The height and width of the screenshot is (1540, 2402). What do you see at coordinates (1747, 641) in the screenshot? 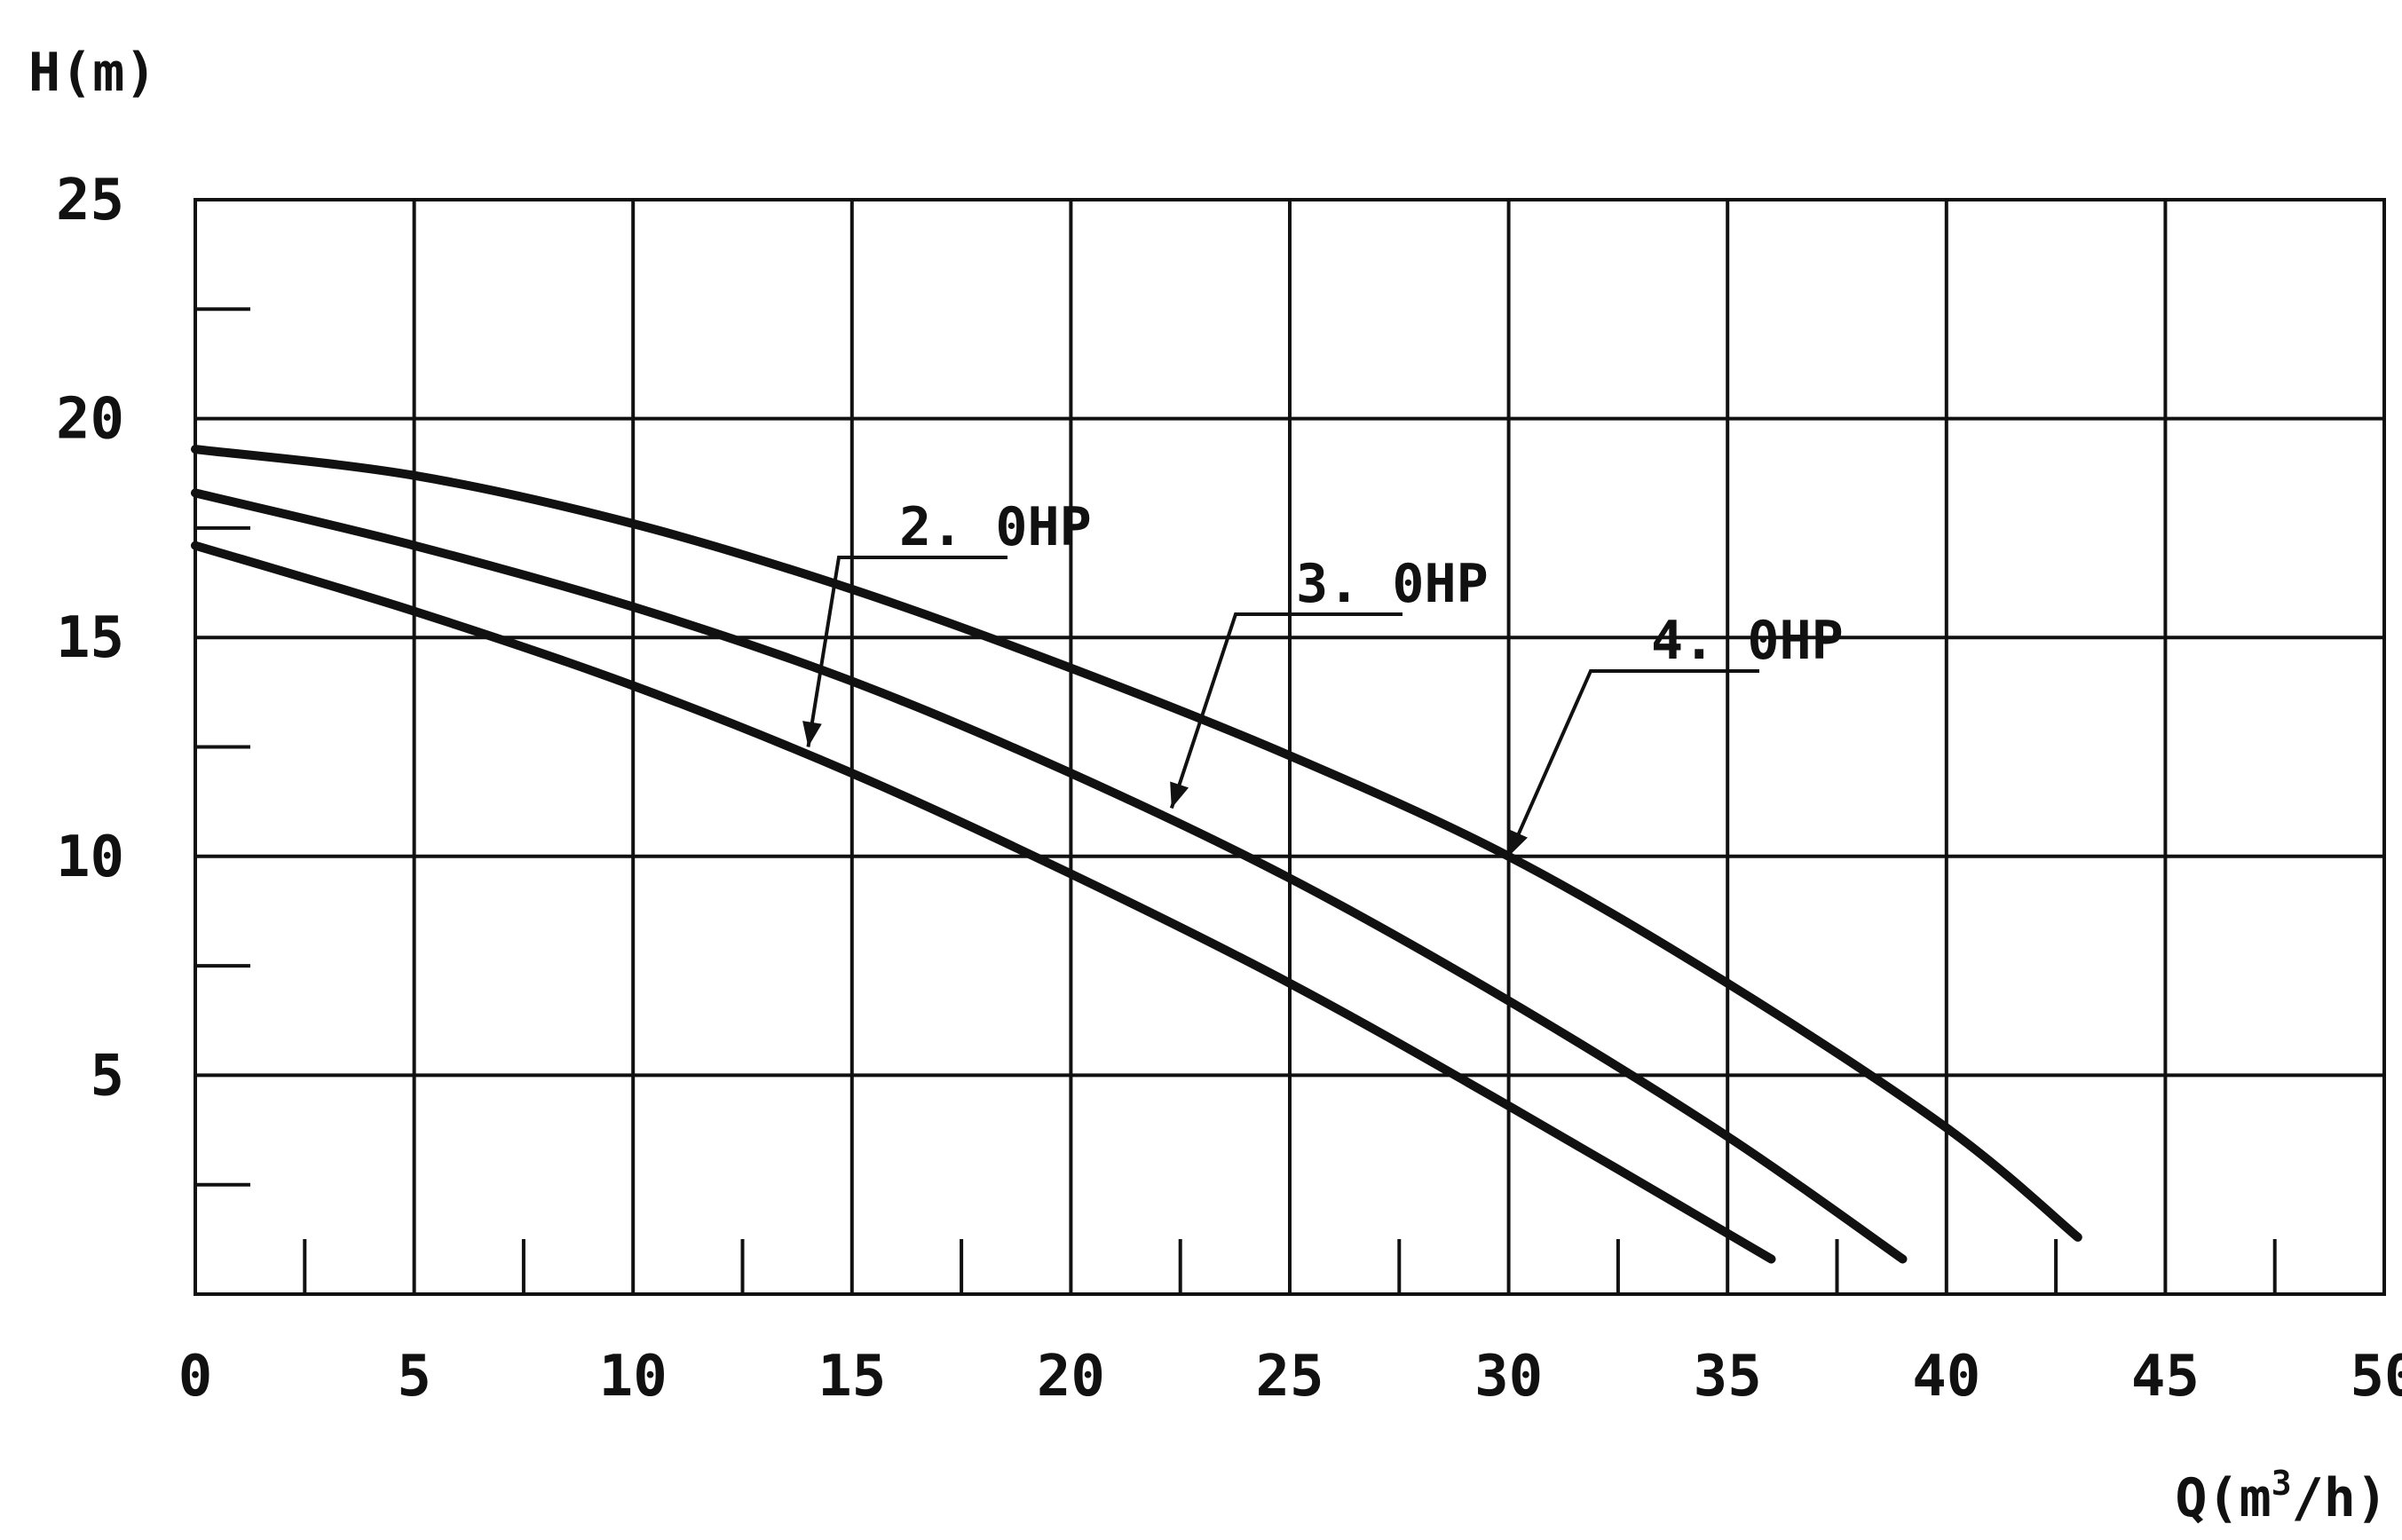
I see `series-label-2: 4. 0HP` at bounding box center [1747, 641].